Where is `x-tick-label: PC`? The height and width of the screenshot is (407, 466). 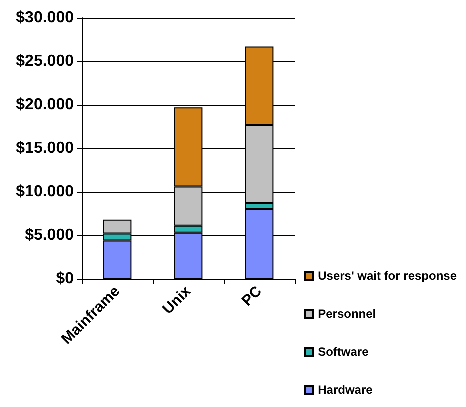
x-tick-label: PC is located at coordinates (252, 296).